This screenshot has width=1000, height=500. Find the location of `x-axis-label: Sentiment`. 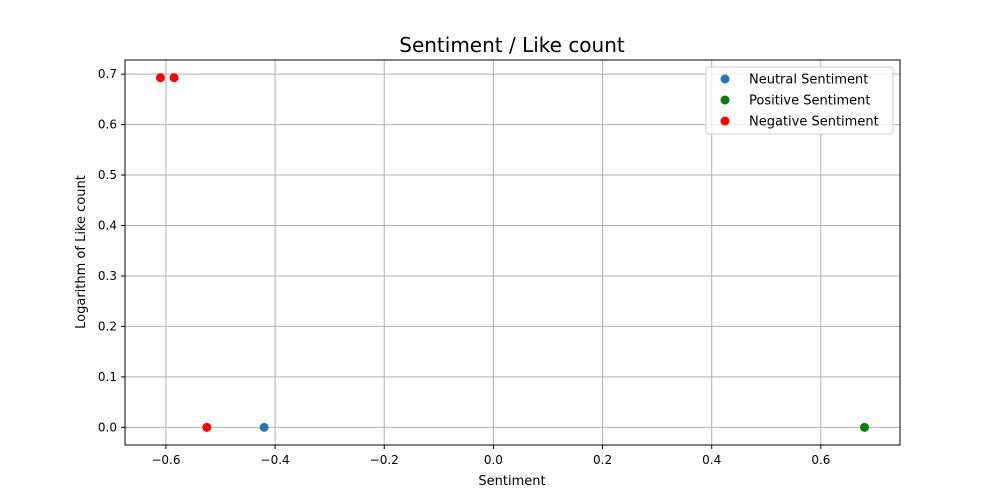

x-axis-label: Sentiment is located at coordinates (511, 481).